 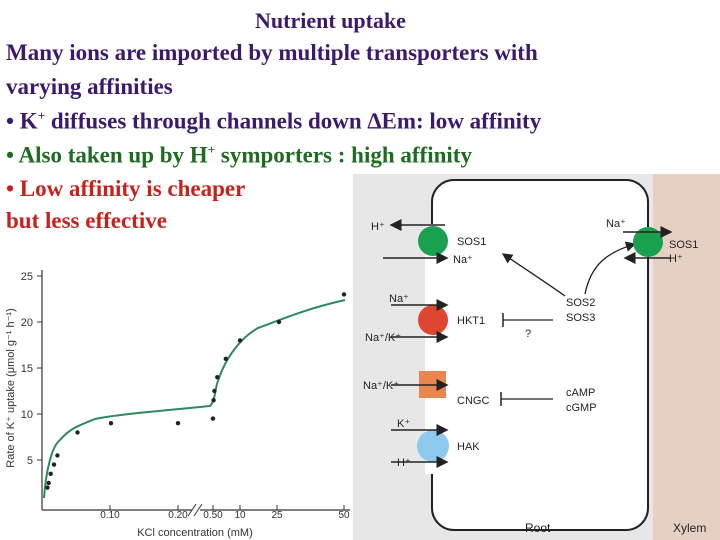 I want to click on x-axis-label: KCl concentration (mM), so click(x=195, y=533).